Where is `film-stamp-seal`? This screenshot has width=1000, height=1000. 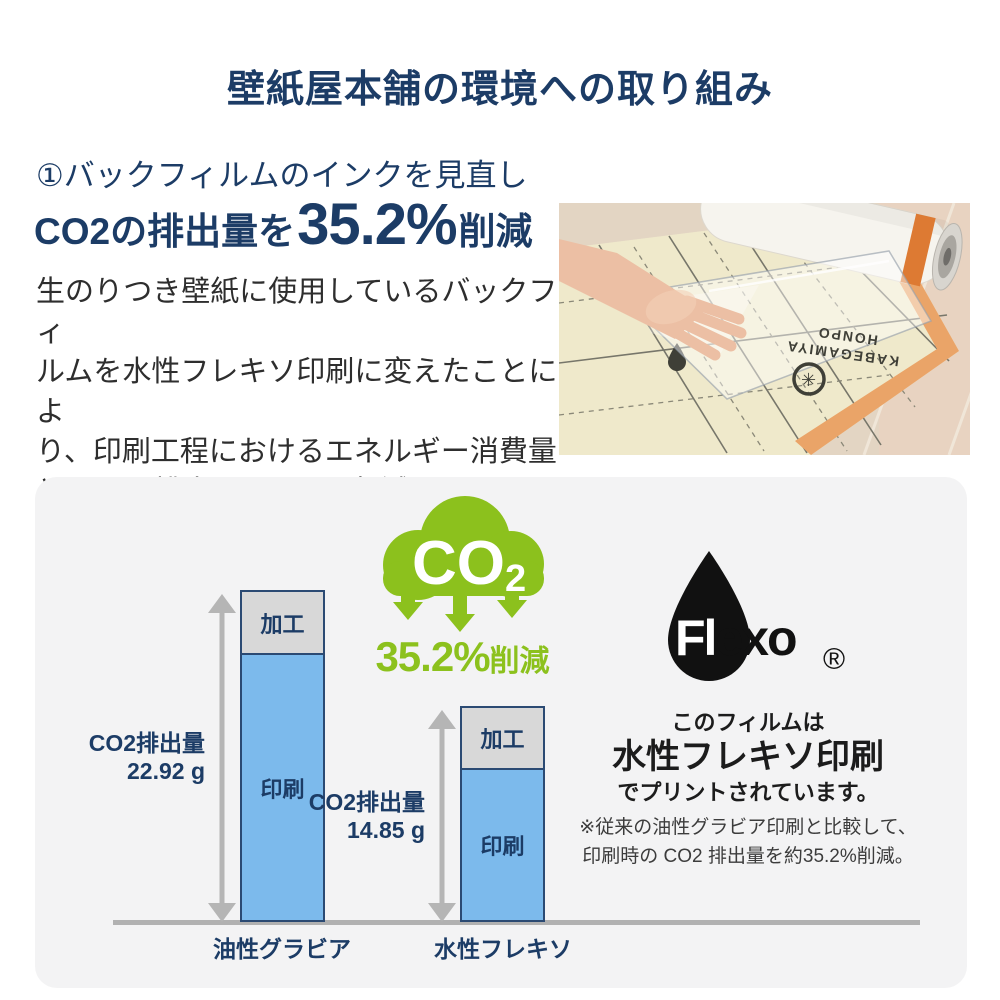 film-stamp-seal is located at coordinates (809, 379).